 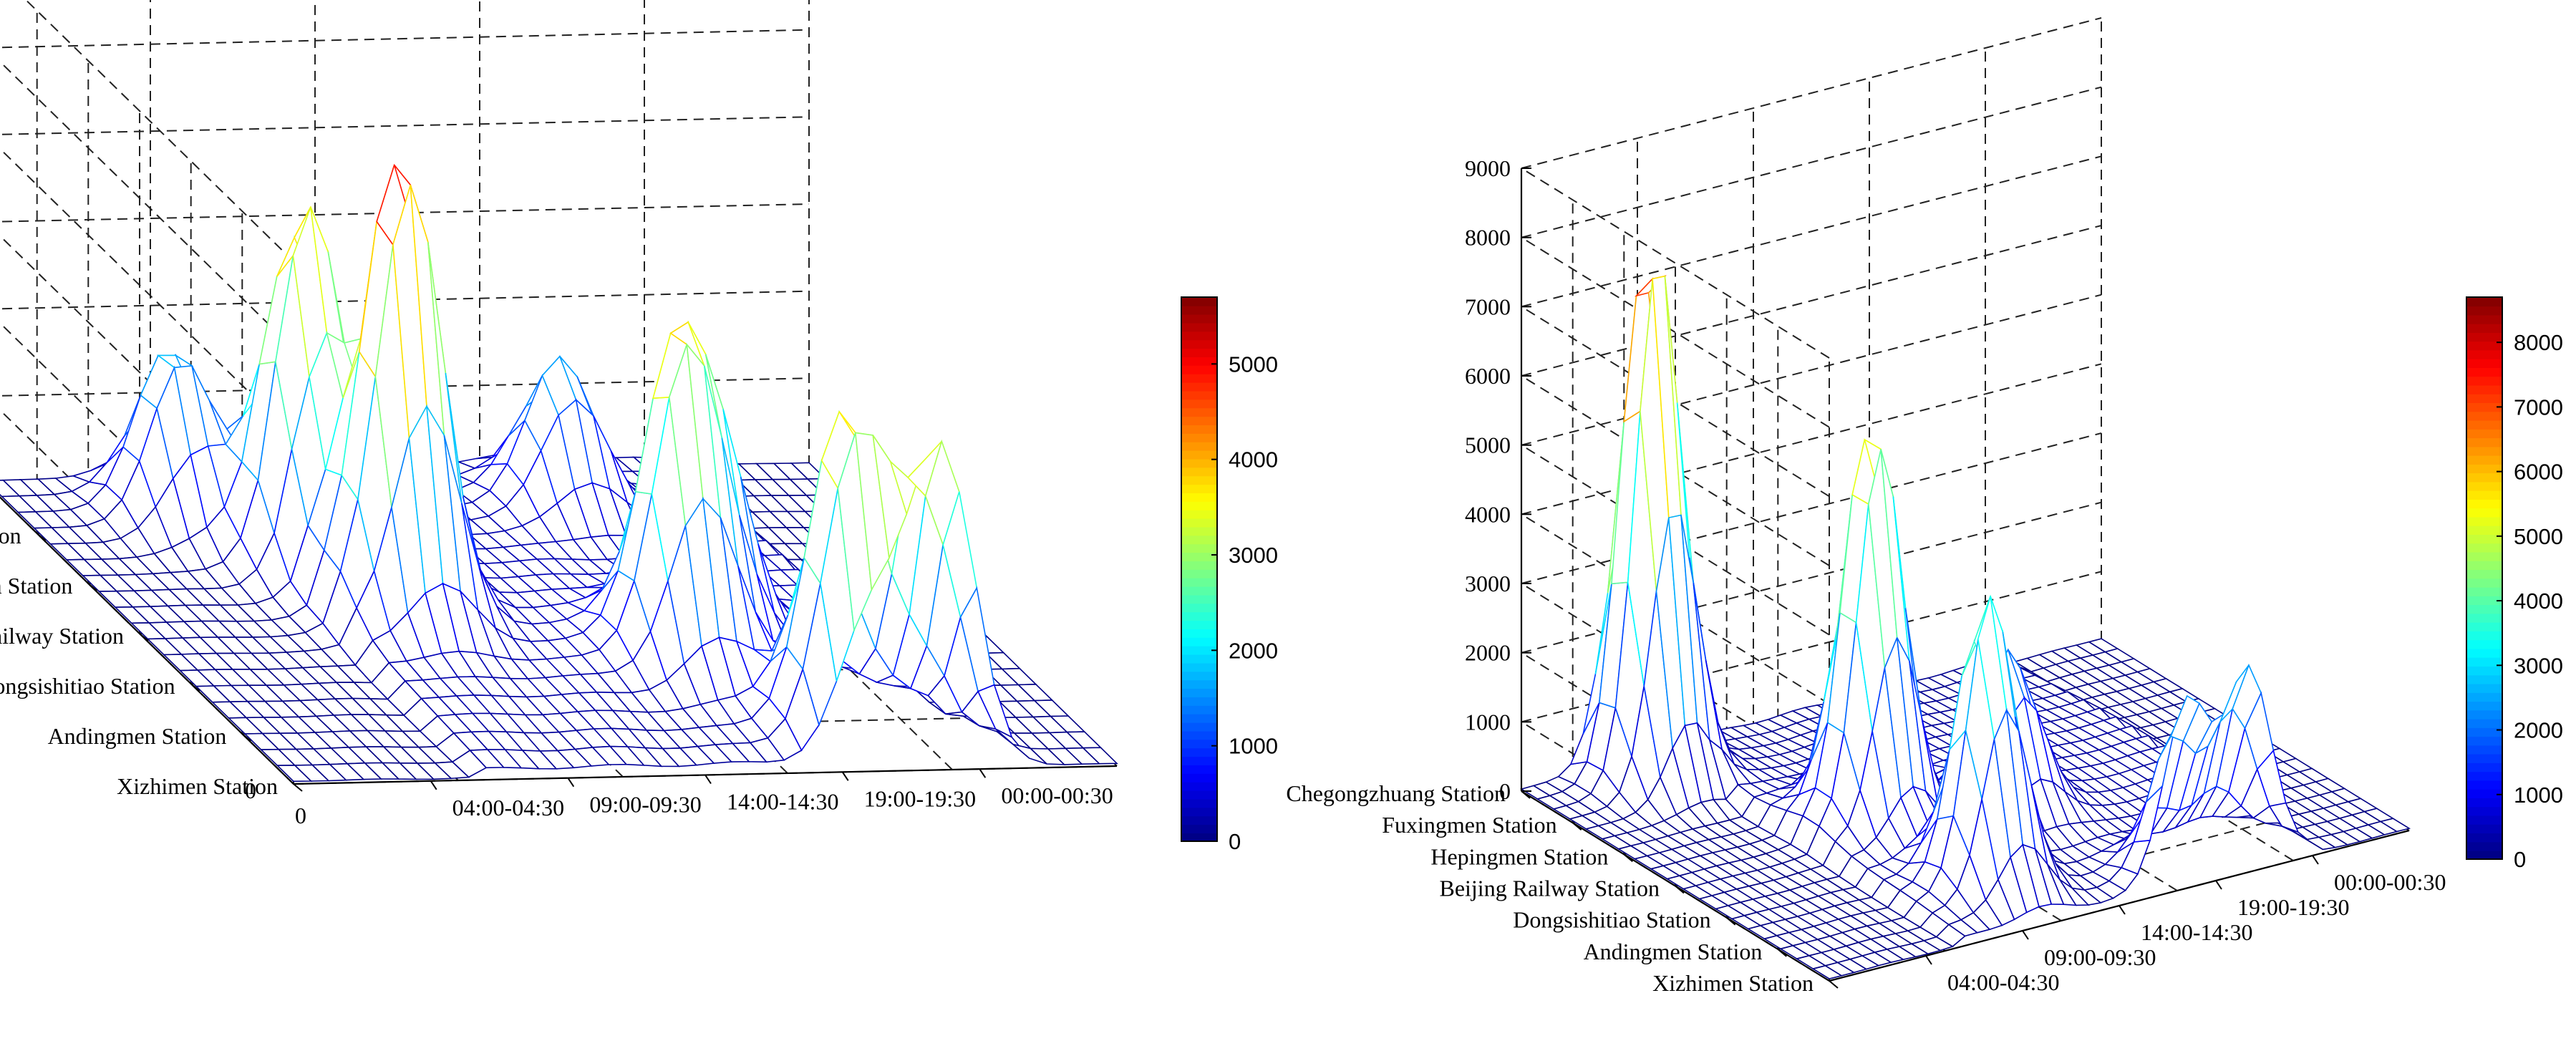 I want to click on colorbar: 0 1000 2000 3000 4000 5000 6000 7000 8000, so click(x=2514, y=584).